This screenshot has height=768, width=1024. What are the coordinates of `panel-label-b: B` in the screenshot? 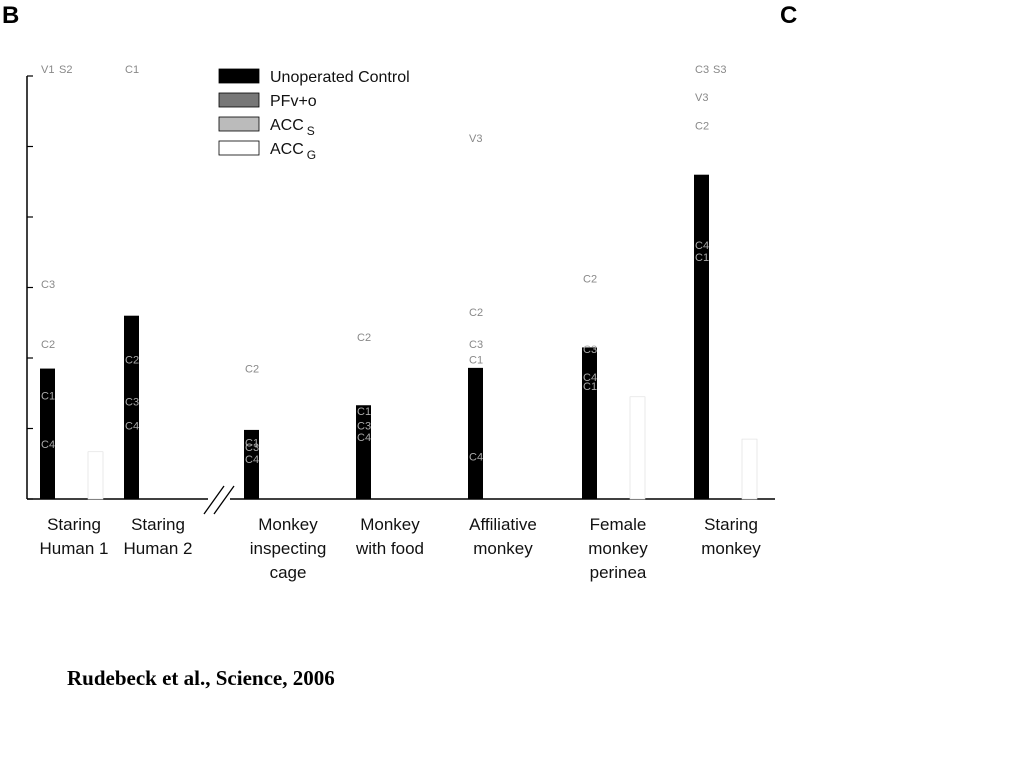 It's located at (11, 15).